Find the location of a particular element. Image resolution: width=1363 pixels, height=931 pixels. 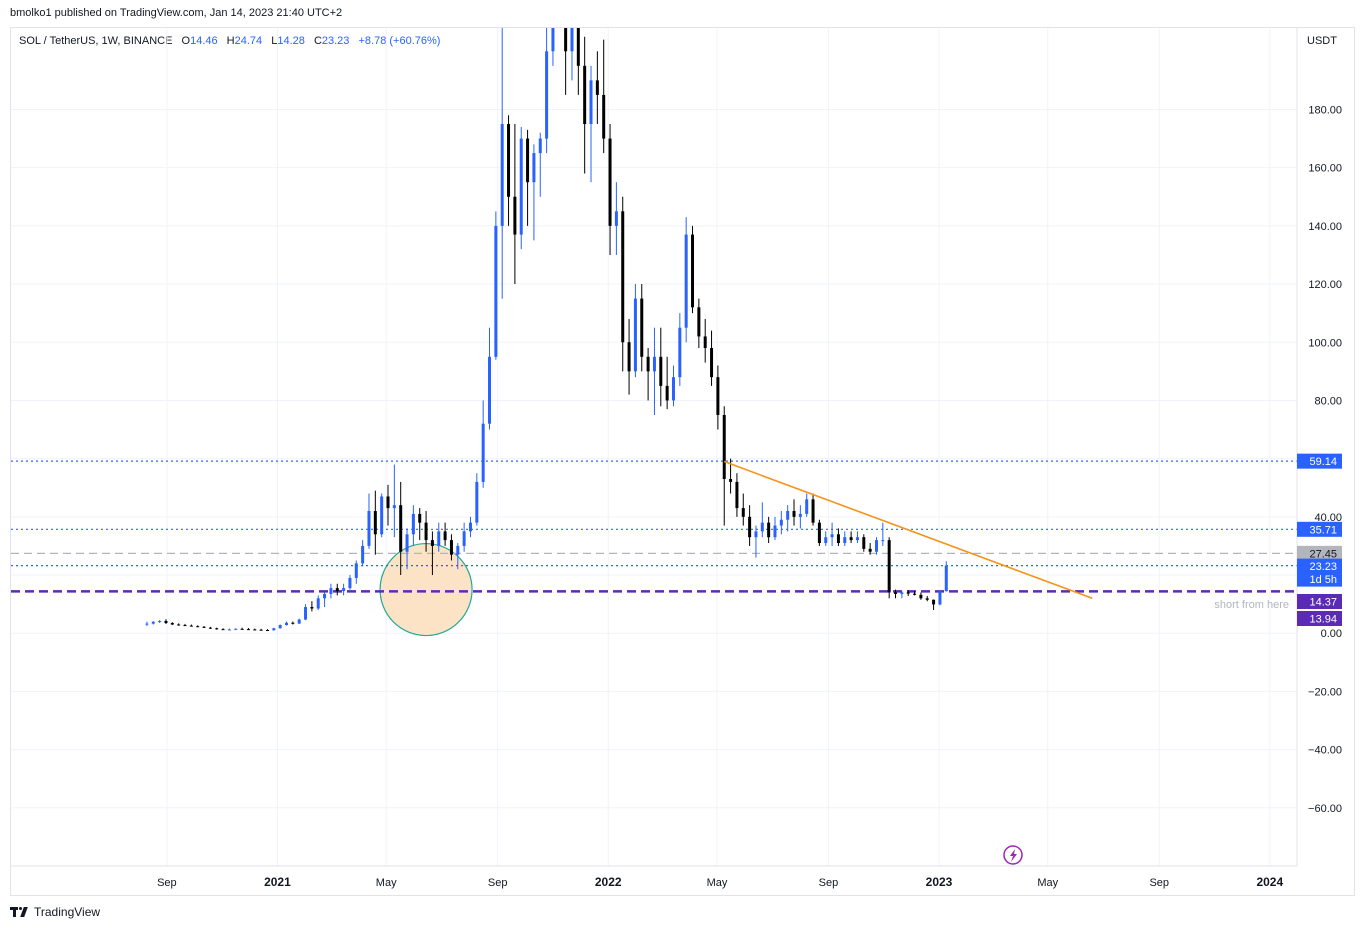

y-tick-label: 100.00 is located at coordinates (1325, 343).